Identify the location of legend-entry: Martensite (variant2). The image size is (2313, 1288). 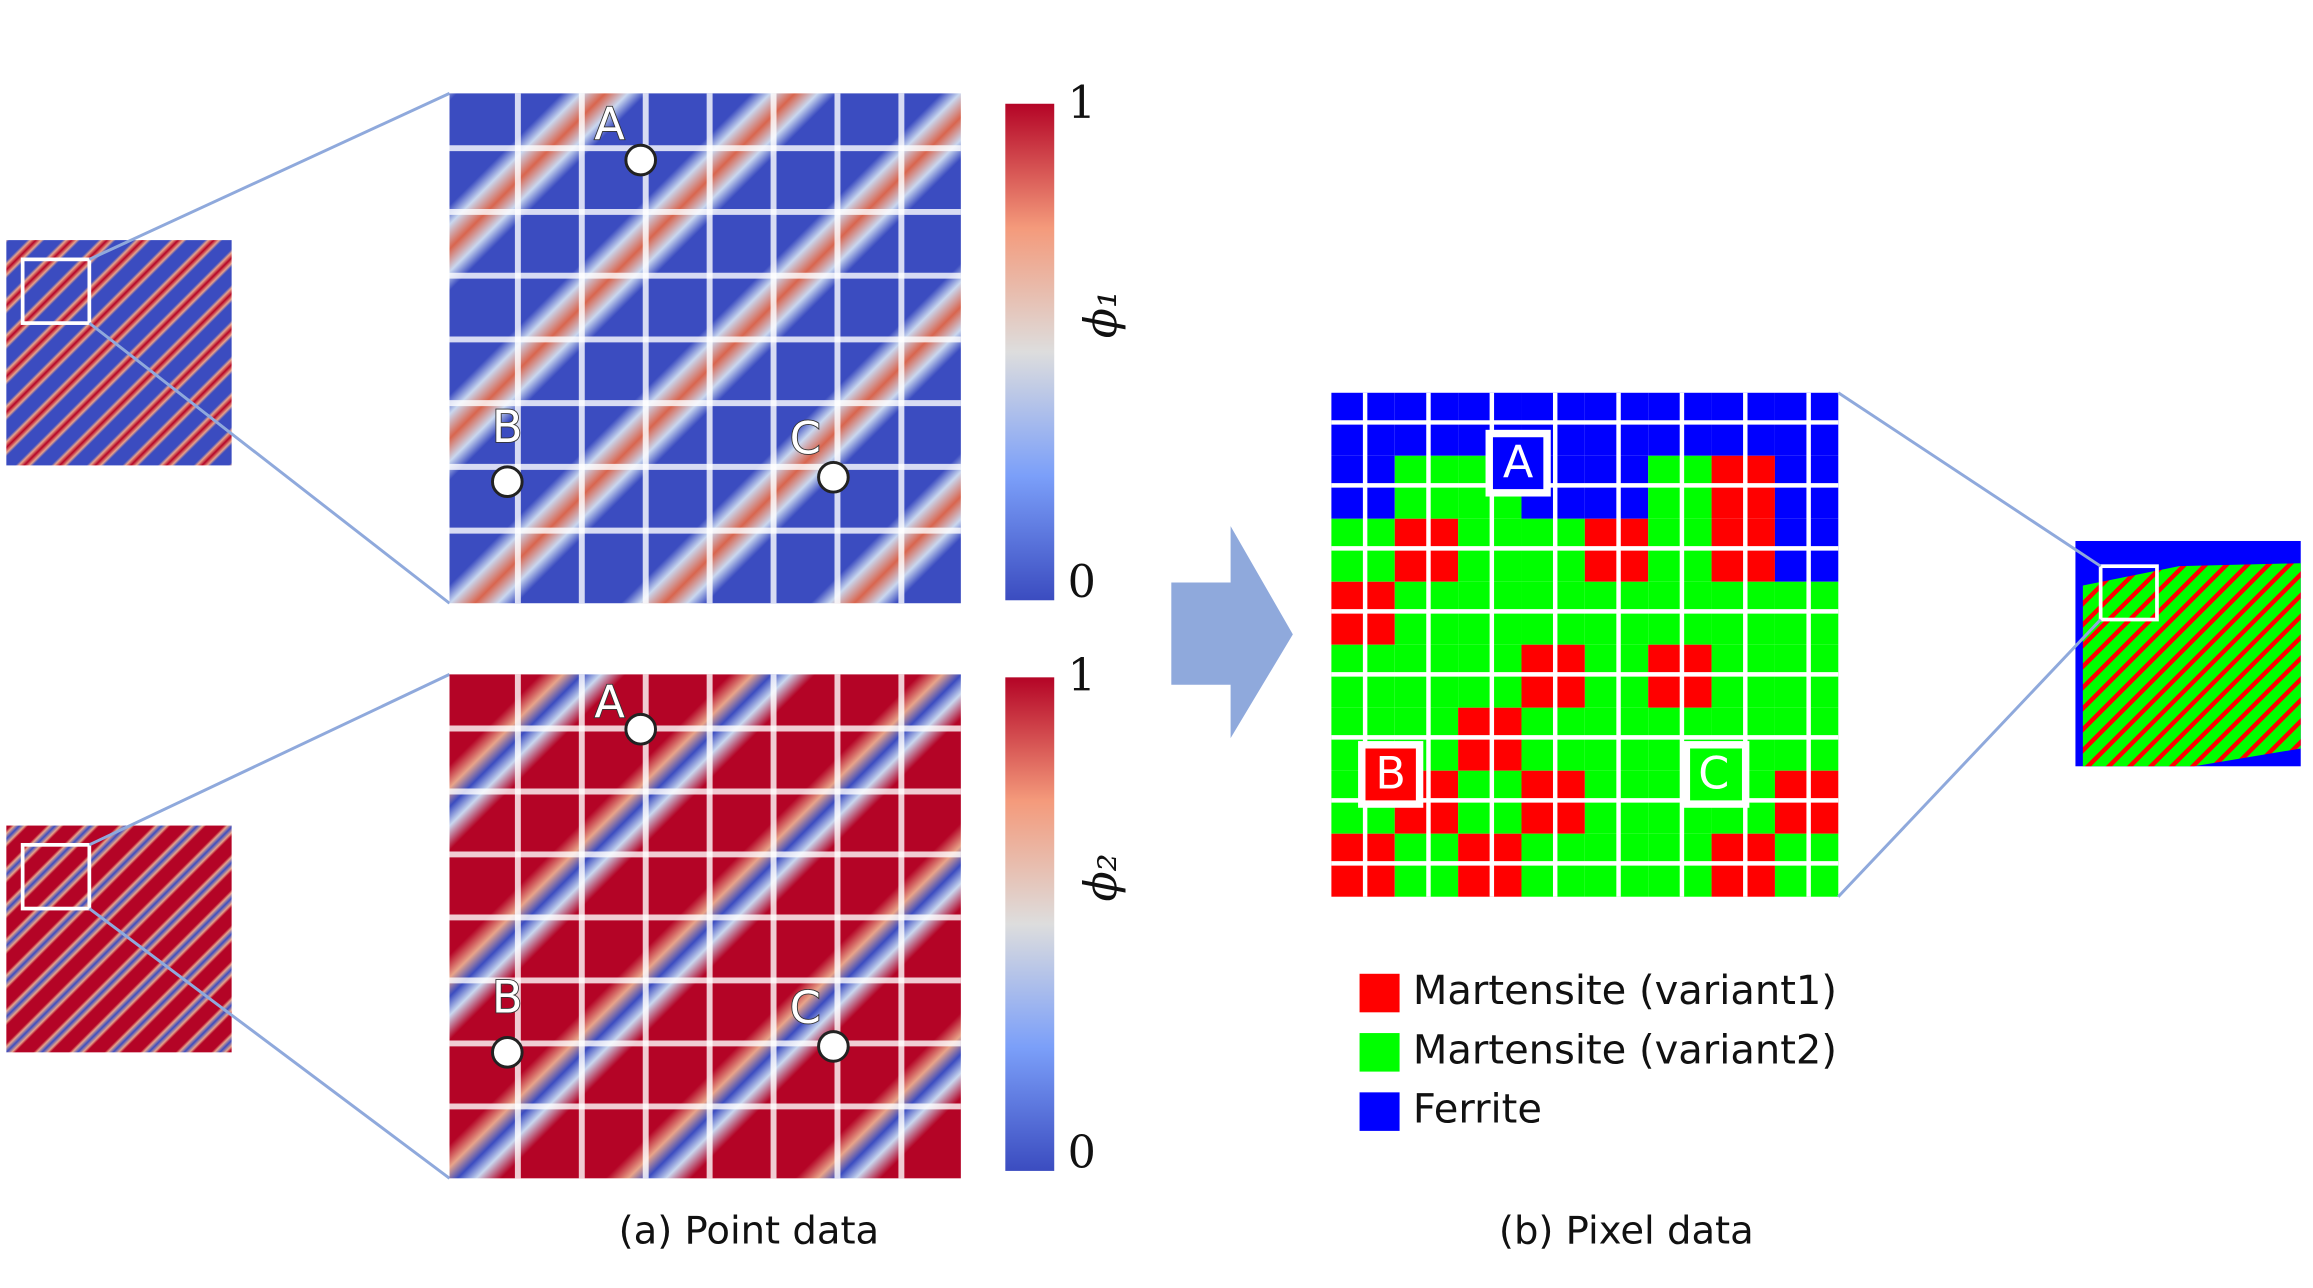
(1625, 1050).